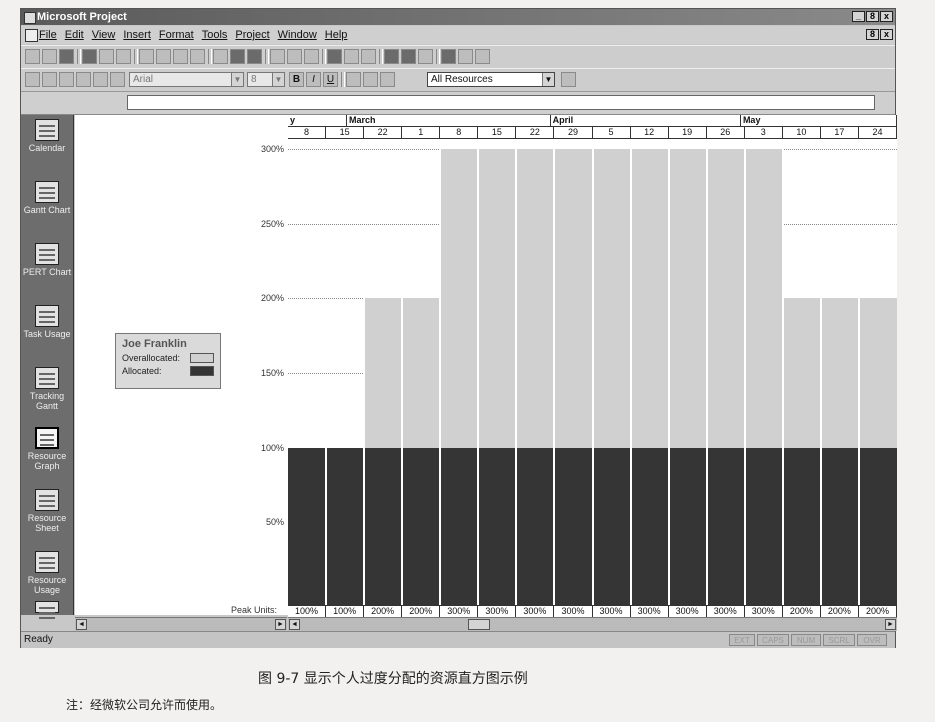  I want to click on status-text: Ready, so click(38, 639).